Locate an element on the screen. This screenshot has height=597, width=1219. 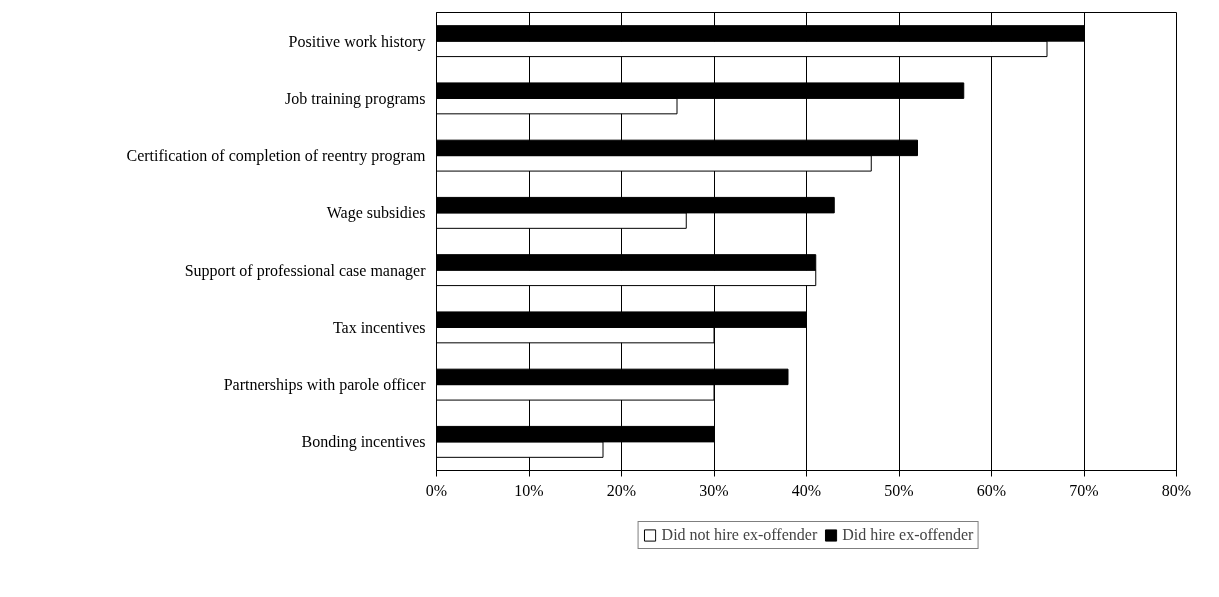
x-tick-label: 70% is located at coordinates (1084, 490).